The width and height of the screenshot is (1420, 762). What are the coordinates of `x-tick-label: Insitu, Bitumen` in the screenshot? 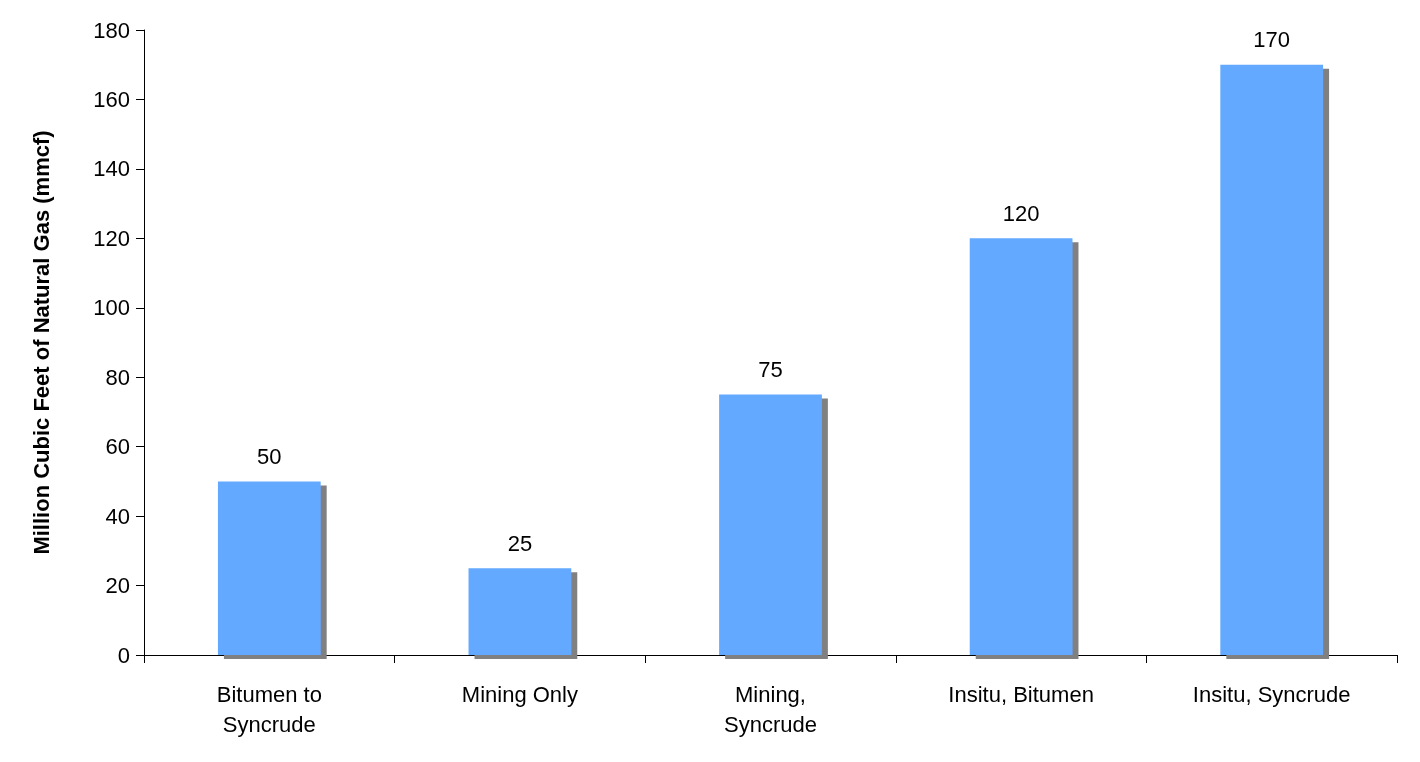 It's located at (1021, 694).